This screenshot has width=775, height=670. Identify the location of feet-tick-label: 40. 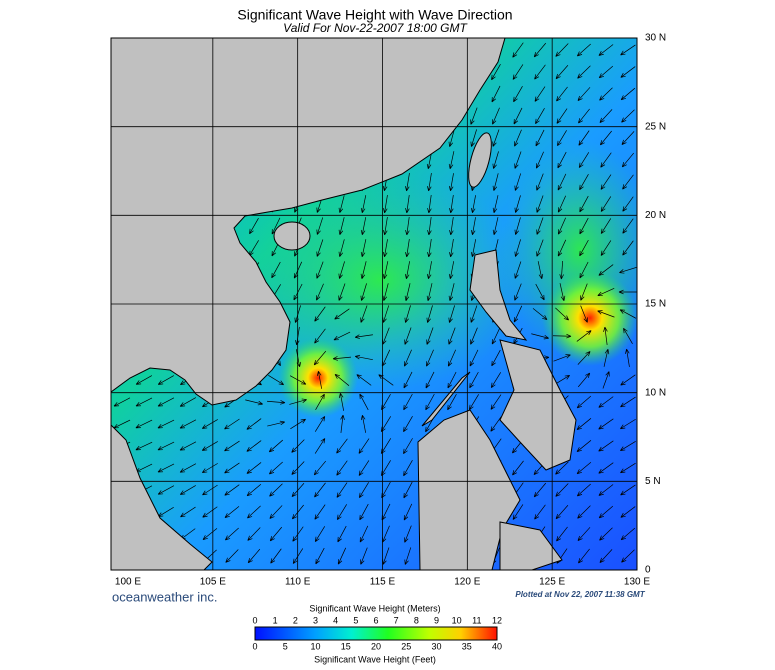
(497, 646).